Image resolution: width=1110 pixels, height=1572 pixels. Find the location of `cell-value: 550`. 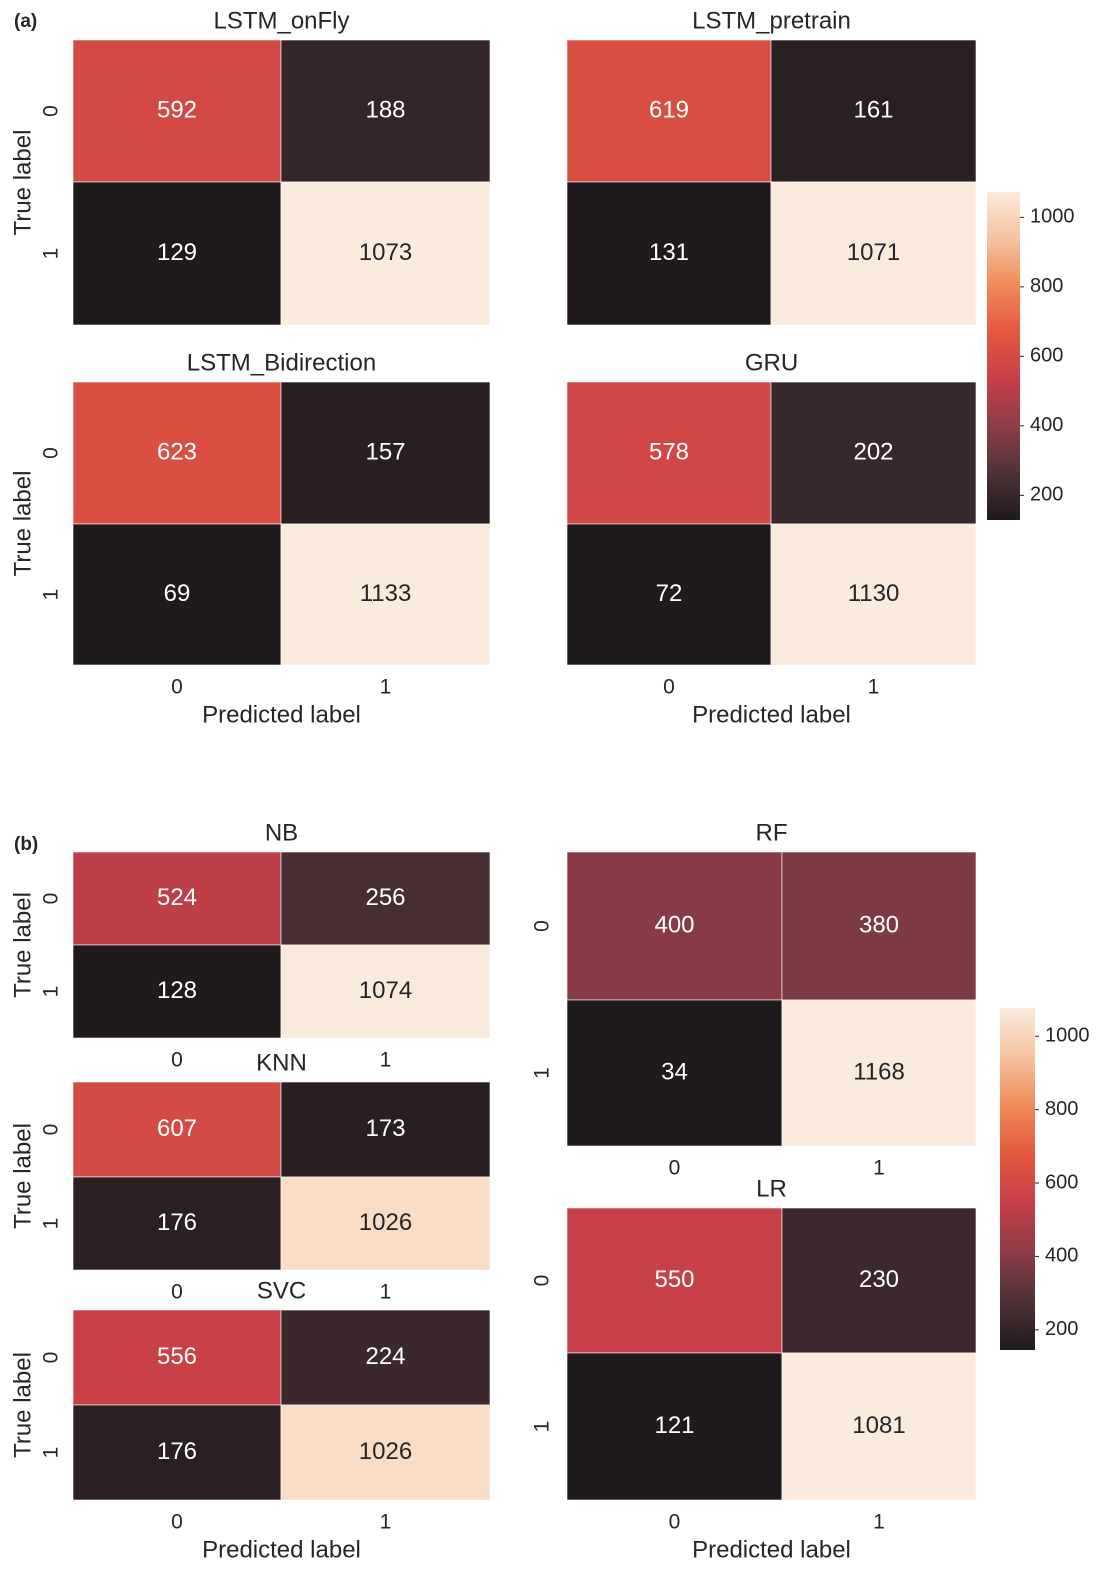

cell-value: 550 is located at coordinates (674, 1279).